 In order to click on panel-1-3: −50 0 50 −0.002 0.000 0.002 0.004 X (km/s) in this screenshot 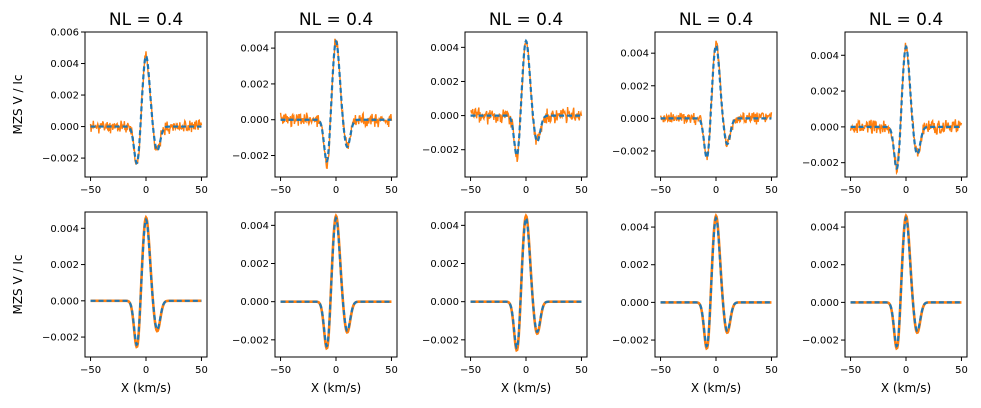, I will do `click(695, 303)`.